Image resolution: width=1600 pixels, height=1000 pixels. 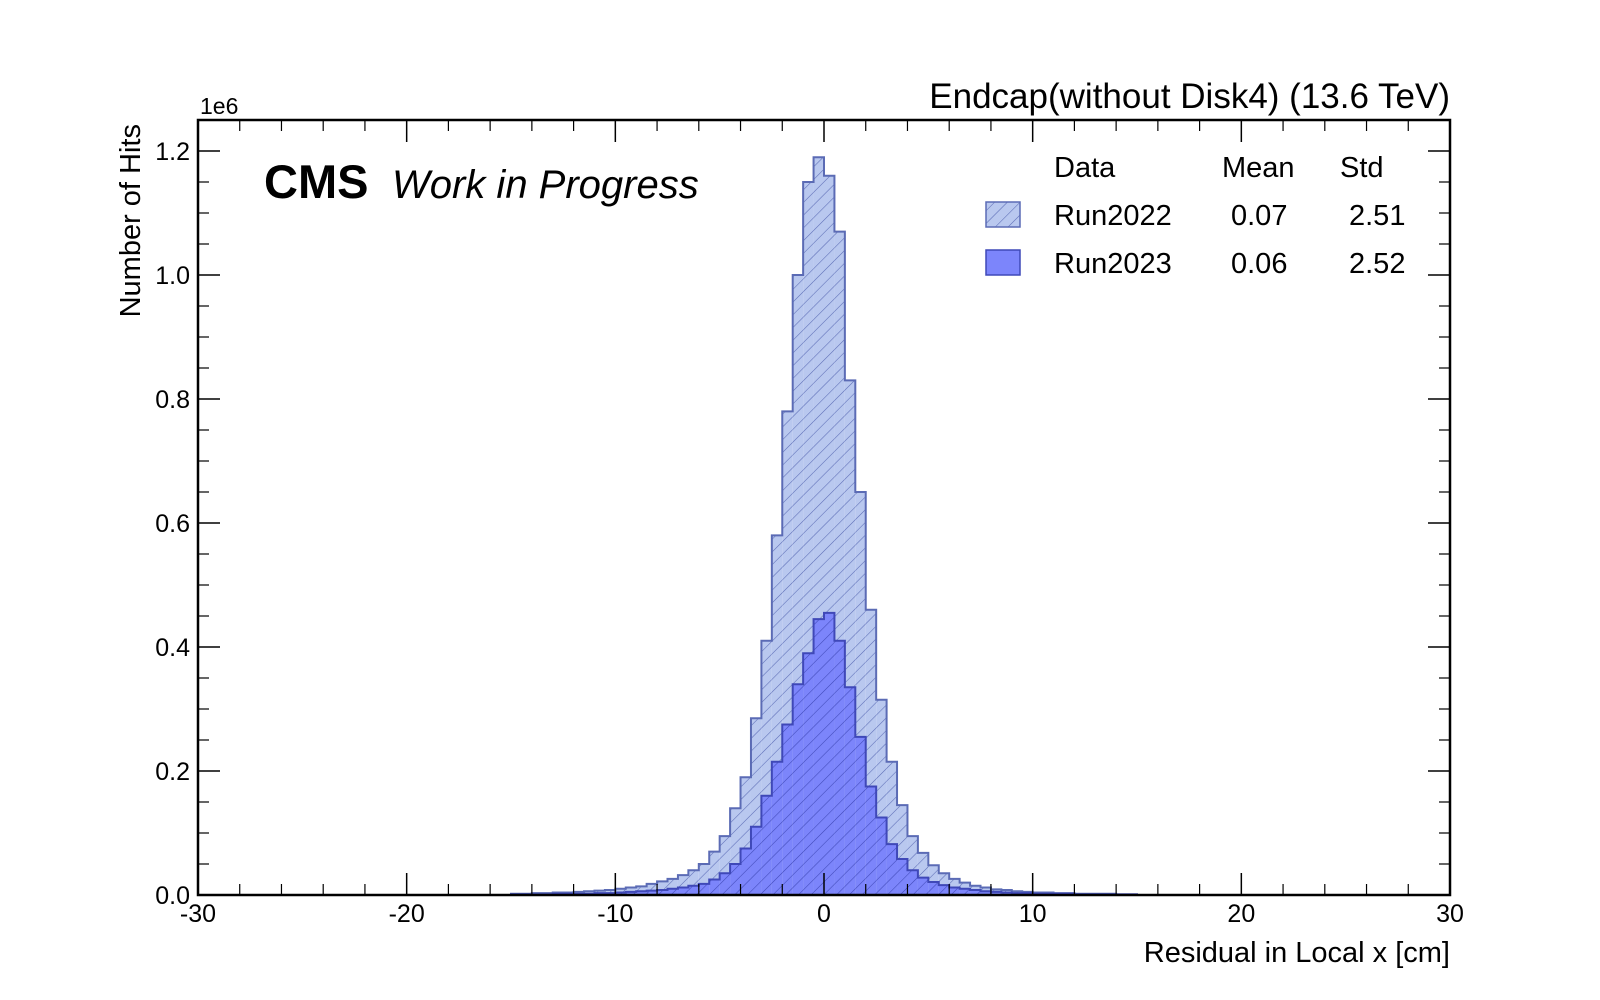 What do you see at coordinates (172, 648) in the screenshot?
I see `y-tick-label: 0.4` at bounding box center [172, 648].